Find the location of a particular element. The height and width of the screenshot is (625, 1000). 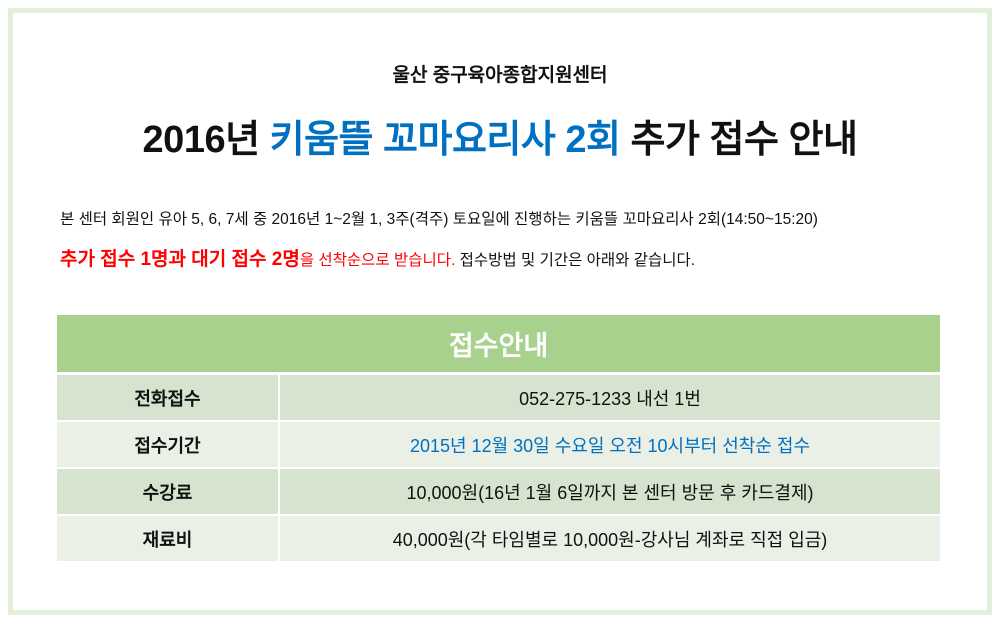

table-row: 접수기간 2015년 12월 30일 수요일 오전 10시부터 선착순 접수 is located at coordinates (498, 444).